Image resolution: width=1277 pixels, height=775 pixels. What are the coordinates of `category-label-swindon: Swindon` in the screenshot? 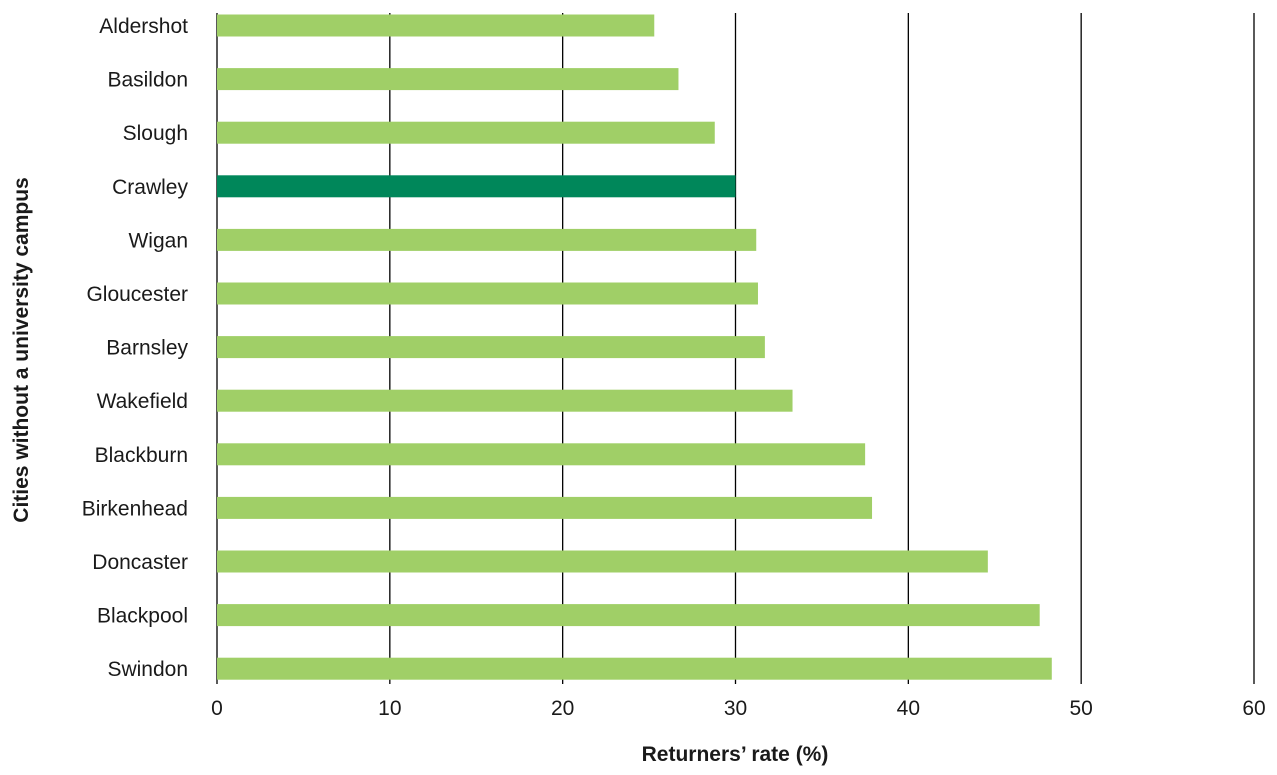 It's located at (147, 669).